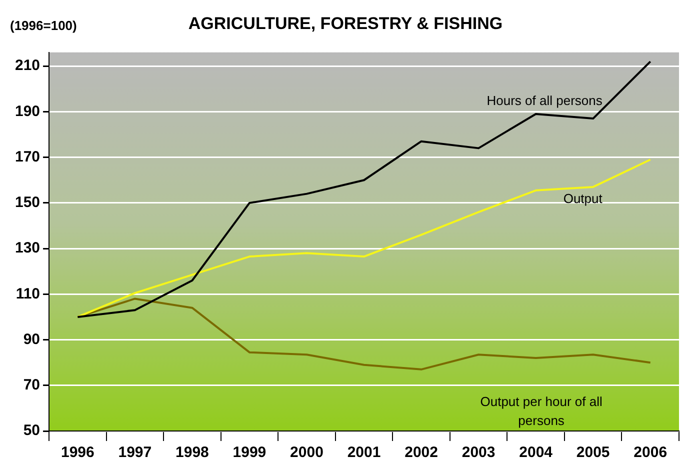  Describe the element at coordinates (479, 453) in the screenshot. I see `x-tick-label: 2003` at that location.